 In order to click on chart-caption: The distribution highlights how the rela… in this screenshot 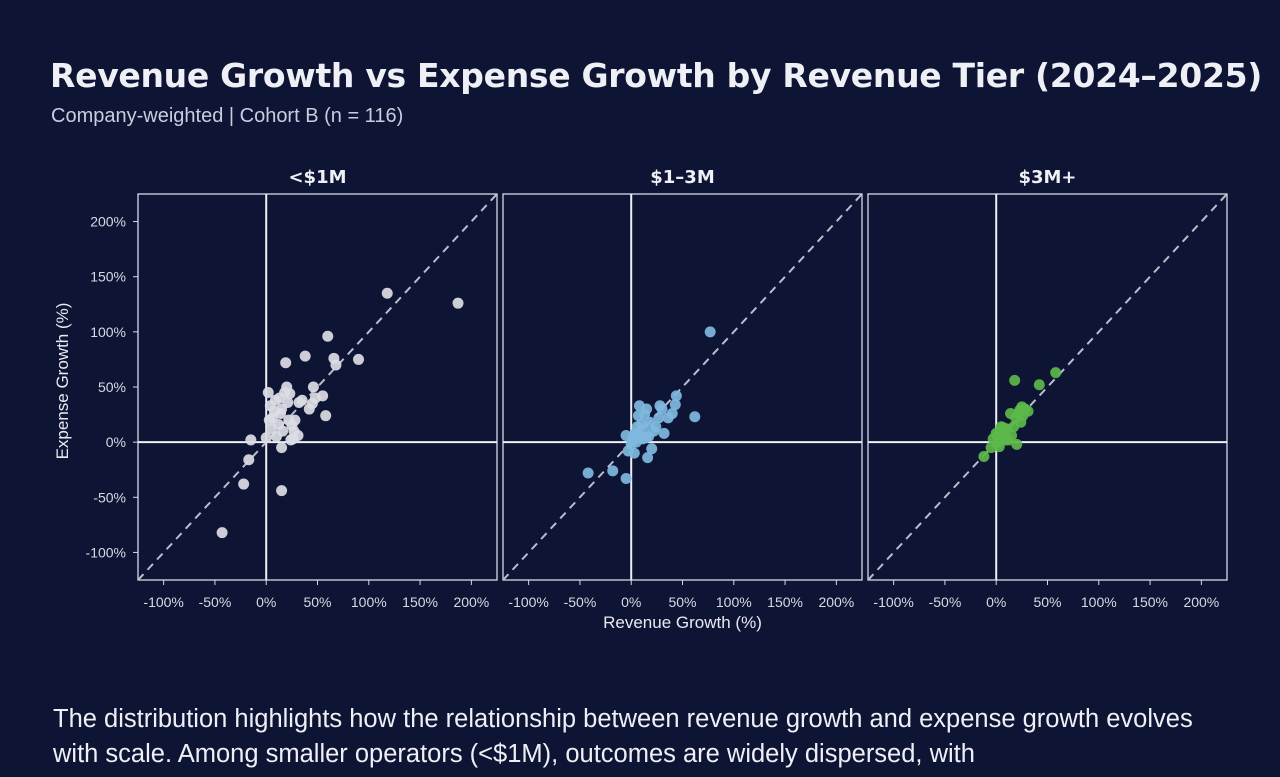, I will do `click(623, 736)`.